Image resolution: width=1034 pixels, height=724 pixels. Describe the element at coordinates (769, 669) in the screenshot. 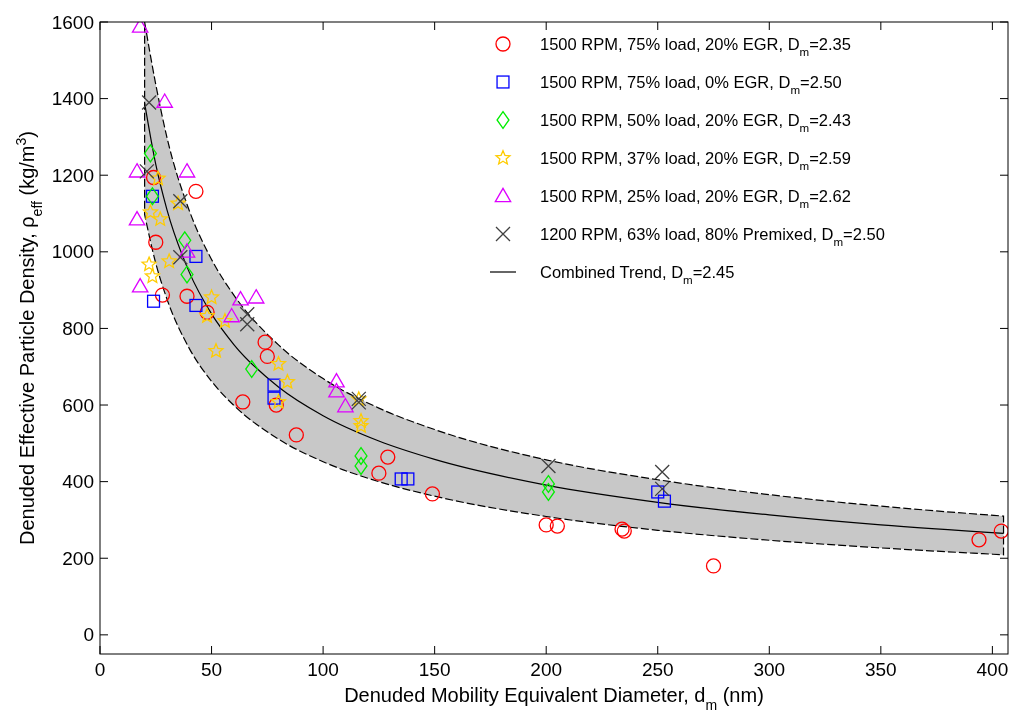

I see `x-tick-label: 300` at that location.